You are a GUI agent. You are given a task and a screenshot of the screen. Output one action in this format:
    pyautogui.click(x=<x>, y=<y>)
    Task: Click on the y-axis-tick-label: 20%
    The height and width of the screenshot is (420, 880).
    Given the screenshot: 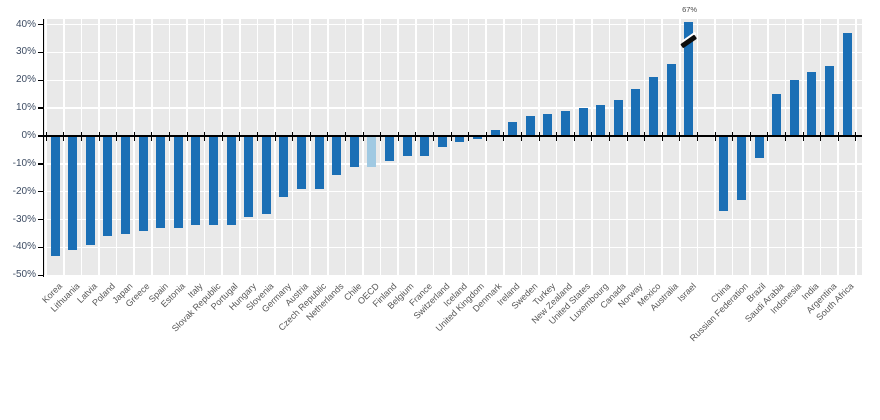 What is the action you would take?
    pyautogui.click(x=25, y=80)
    